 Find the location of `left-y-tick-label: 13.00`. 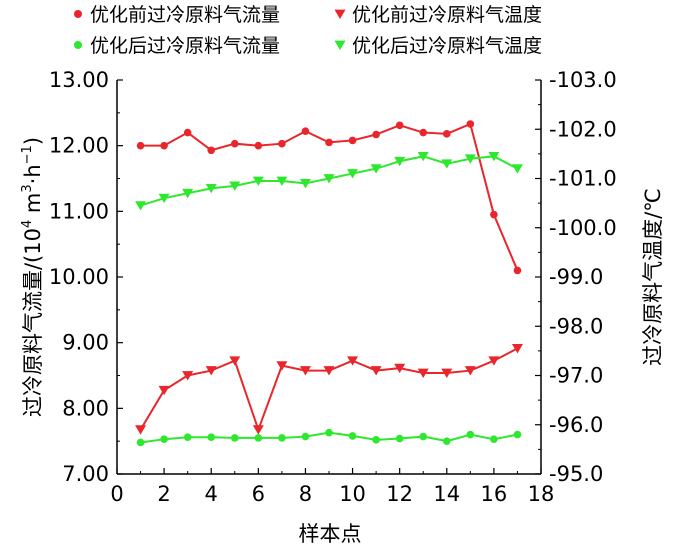

left-y-tick-label: 13.00 is located at coordinates (79, 80).